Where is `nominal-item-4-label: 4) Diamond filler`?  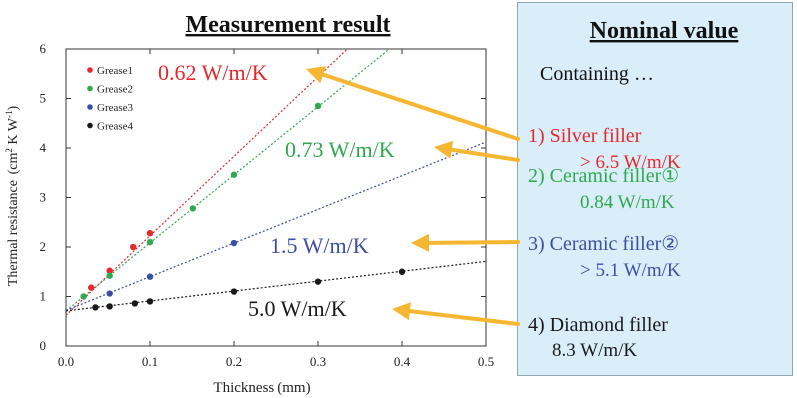 nominal-item-4-label: 4) Diamond filler is located at coordinates (598, 325).